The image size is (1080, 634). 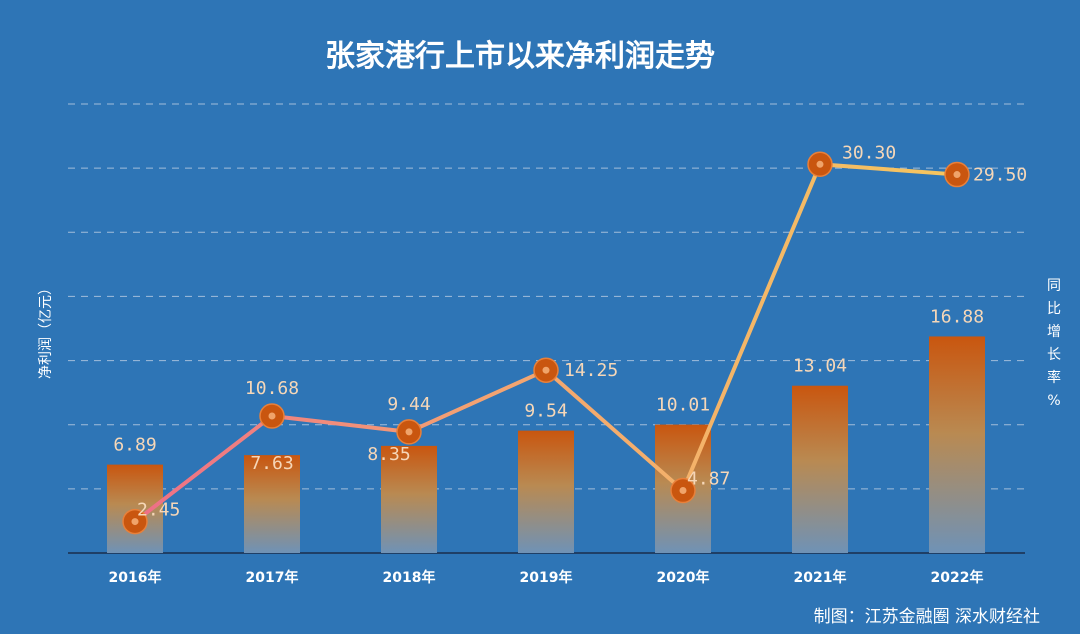 What do you see at coordinates (1054, 355) in the screenshot?
I see `y2-axis-title-char: 长` at bounding box center [1054, 355].